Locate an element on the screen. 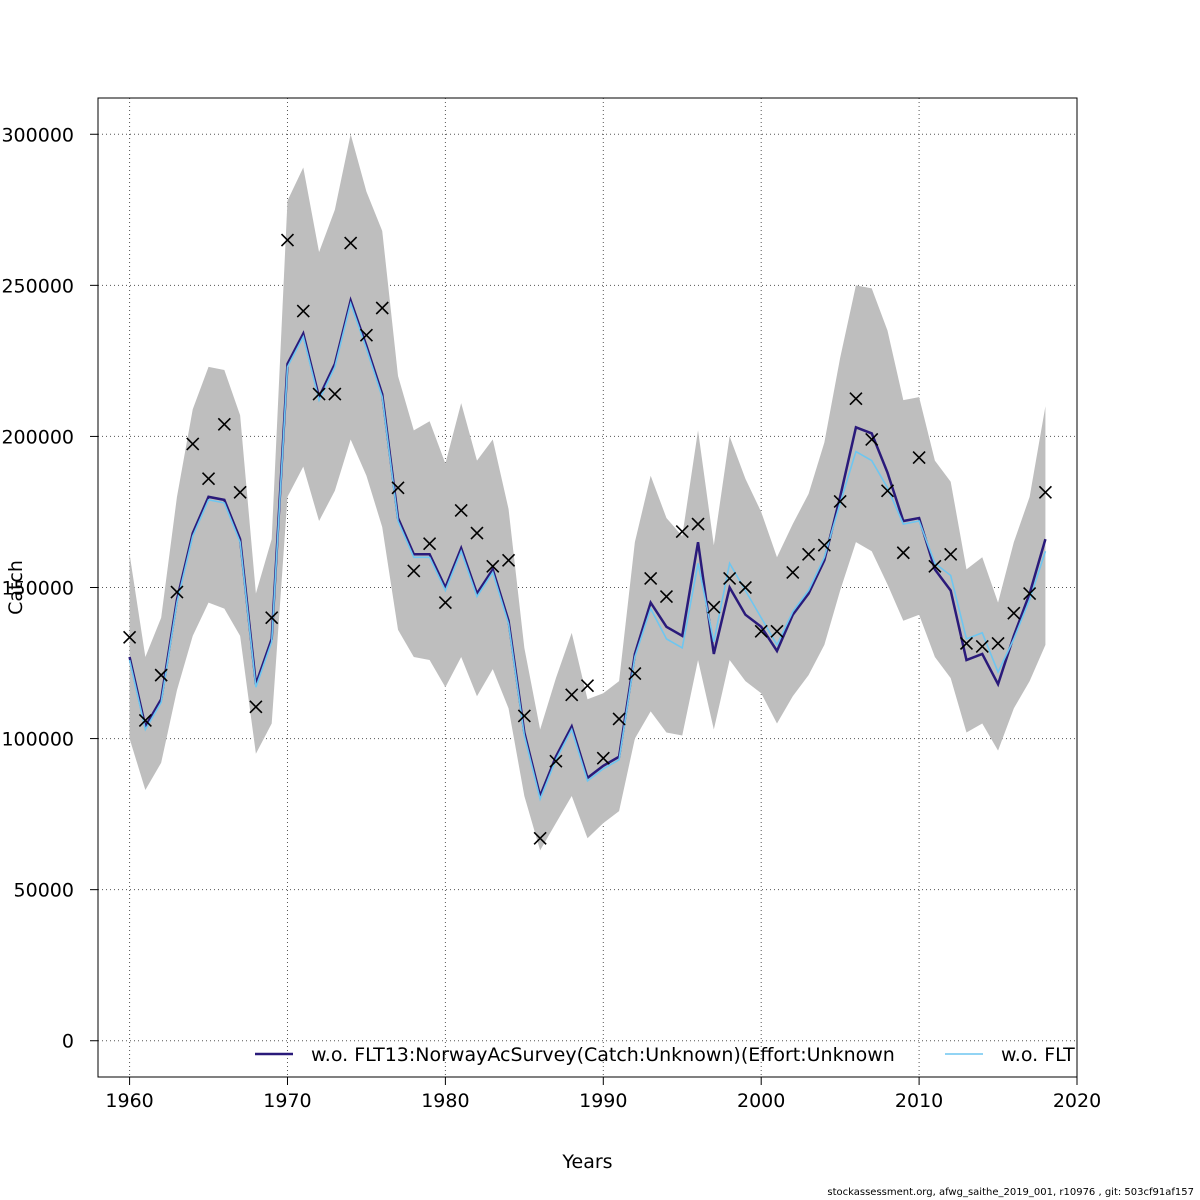 The image size is (1200, 1200). y-tick-label: 300000 is located at coordinates (37, 135).